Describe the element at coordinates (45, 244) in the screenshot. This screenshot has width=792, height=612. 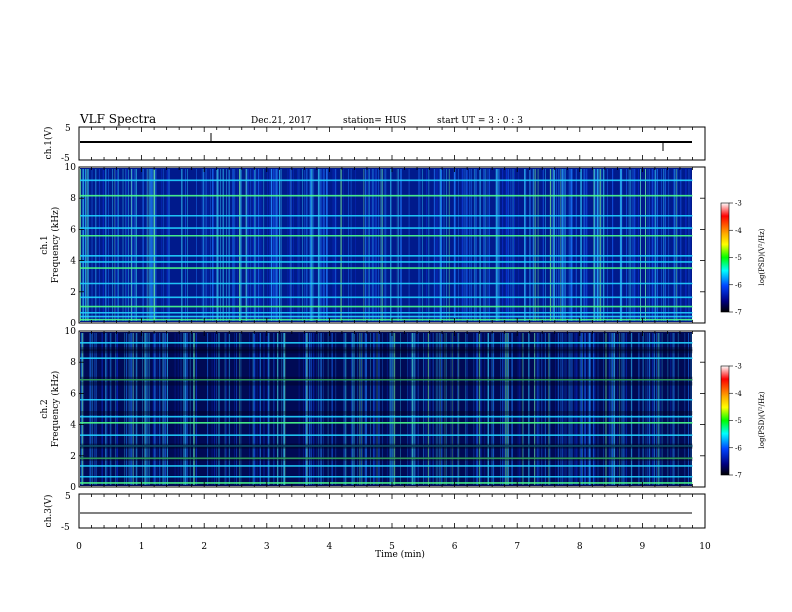
I see `ch1-spectrogram-channel-label: ch.1` at that location.